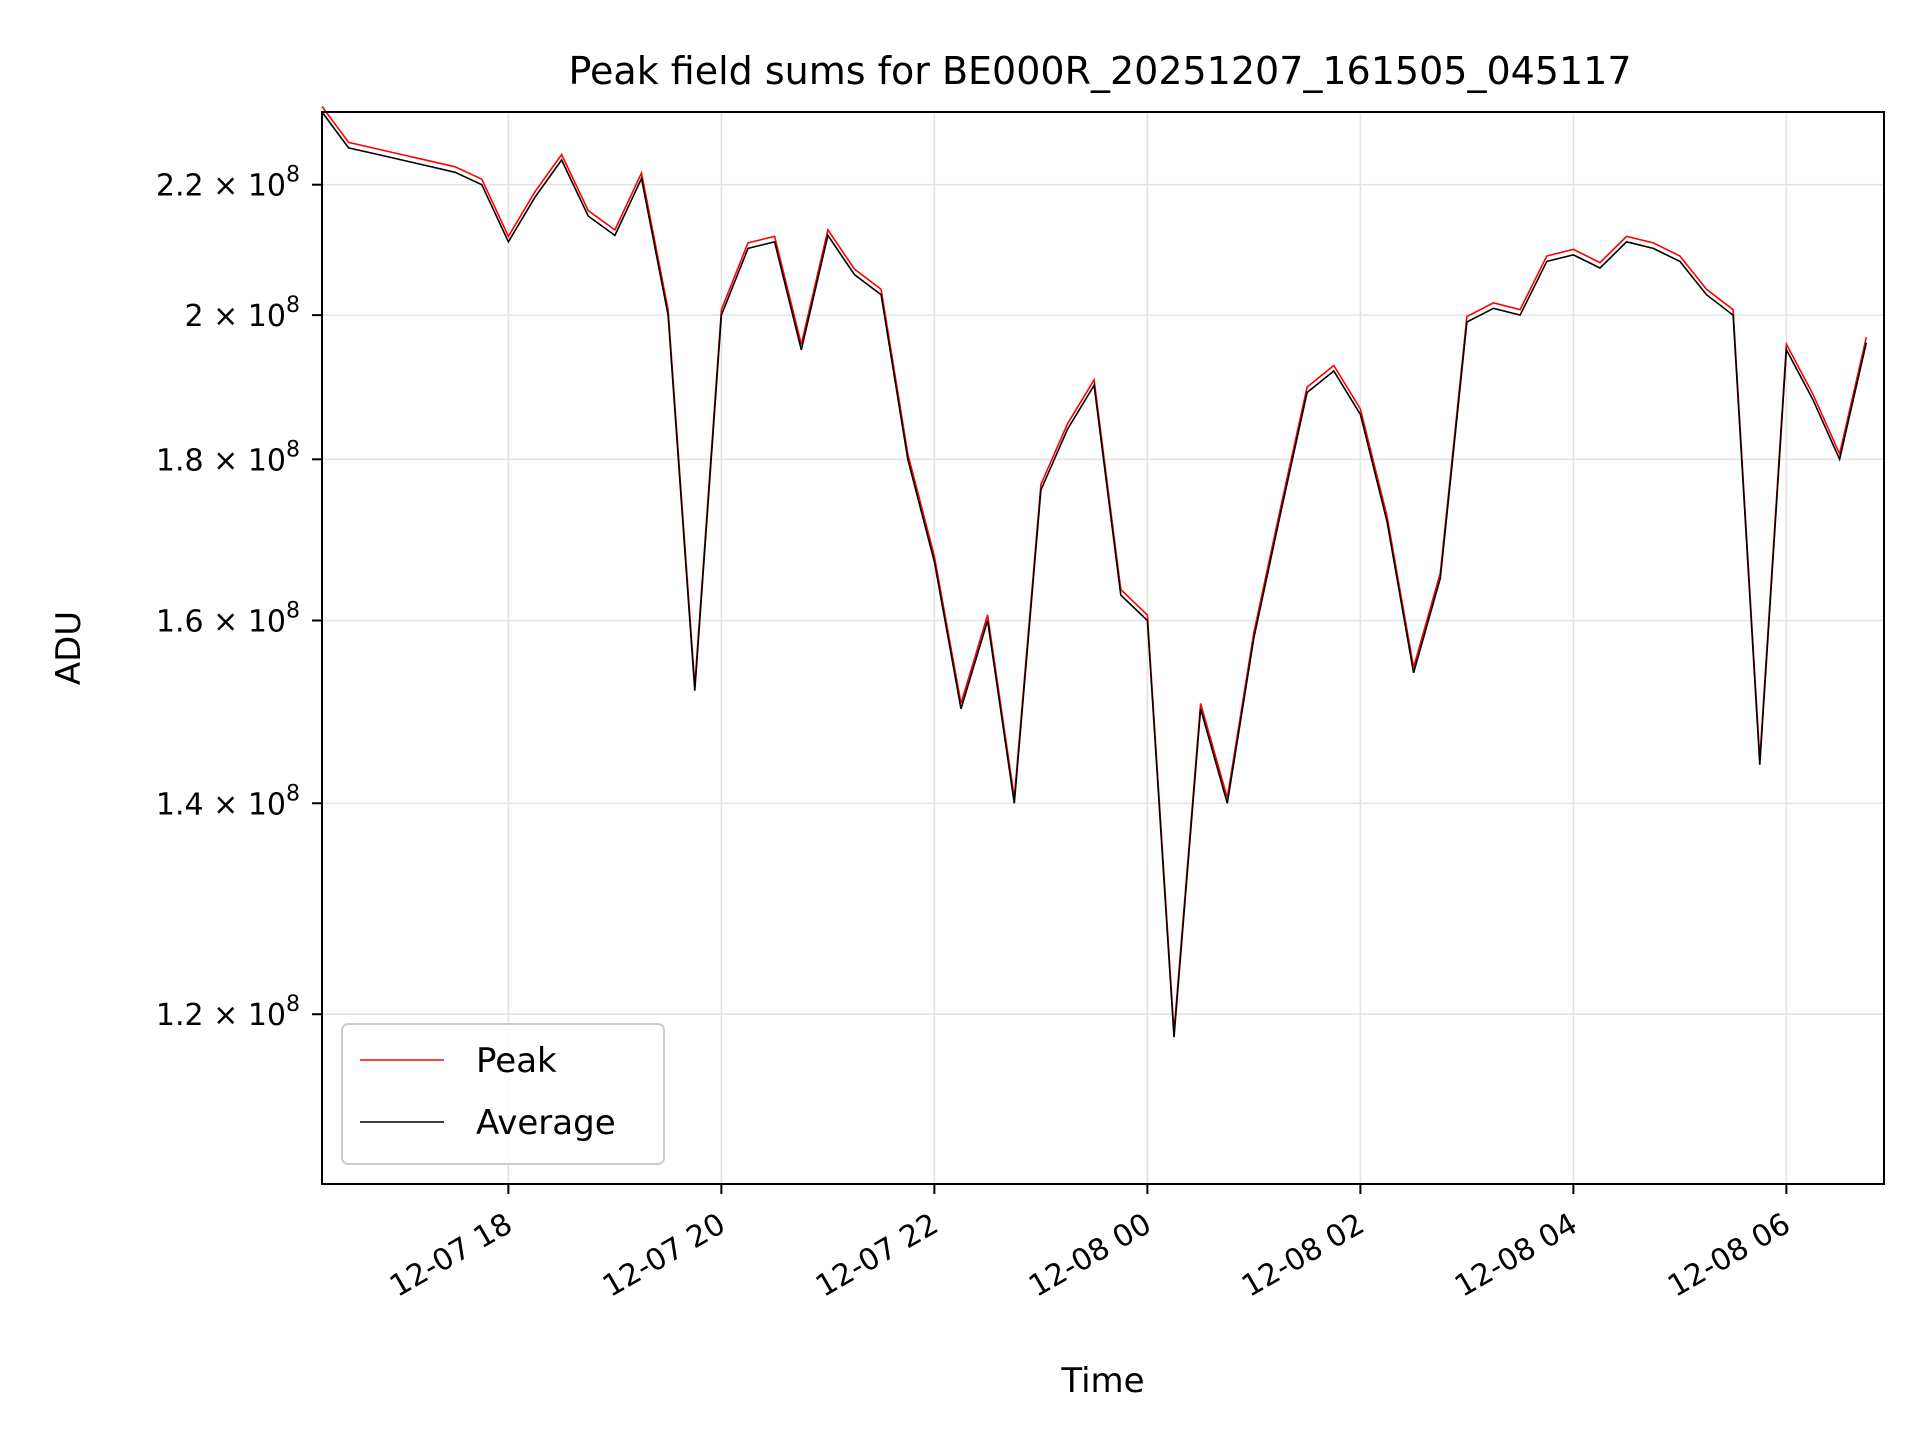 The height and width of the screenshot is (1440, 1920). Describe the element at coordinates (221, 460) in the screenshot. I see `y-tick-mantissa: 1.8 × 10` at that location.